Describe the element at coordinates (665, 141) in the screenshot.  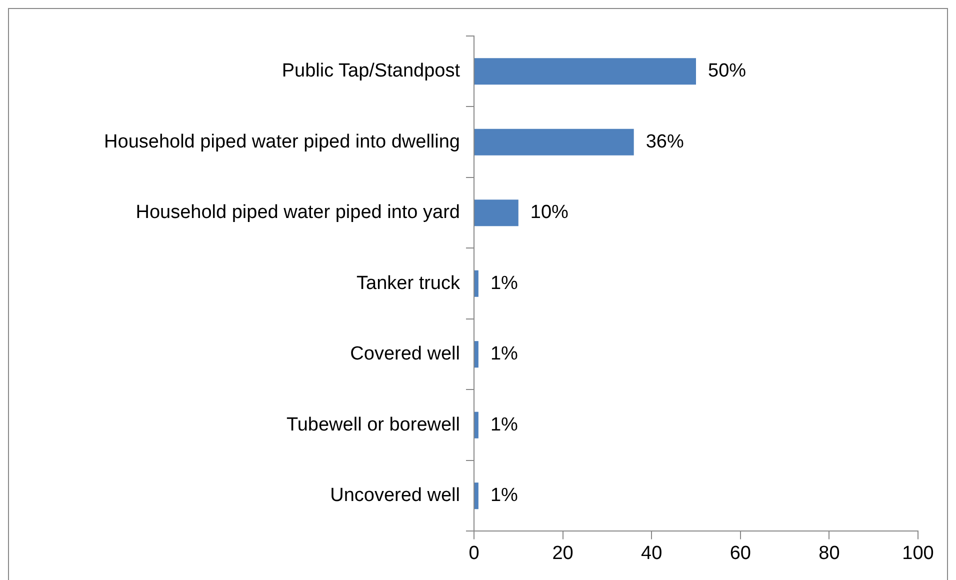
I see `data-label: 36%` at that location.